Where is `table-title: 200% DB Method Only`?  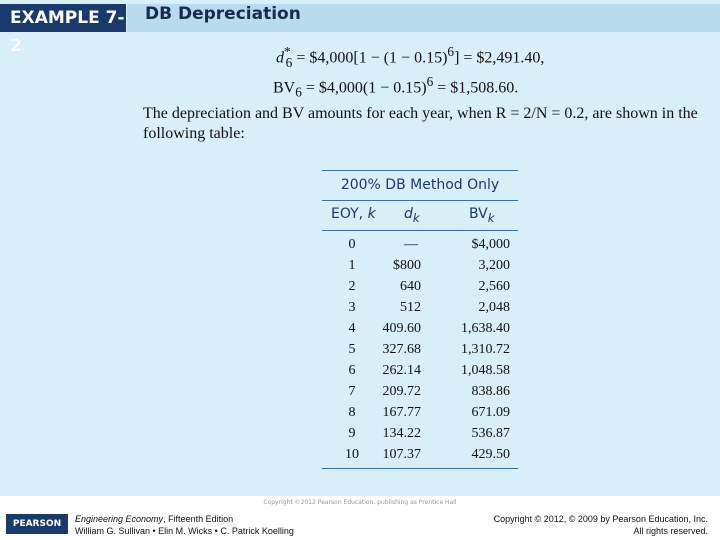
table-title: 200% DB Method Only is located at coordinates (420, 185).